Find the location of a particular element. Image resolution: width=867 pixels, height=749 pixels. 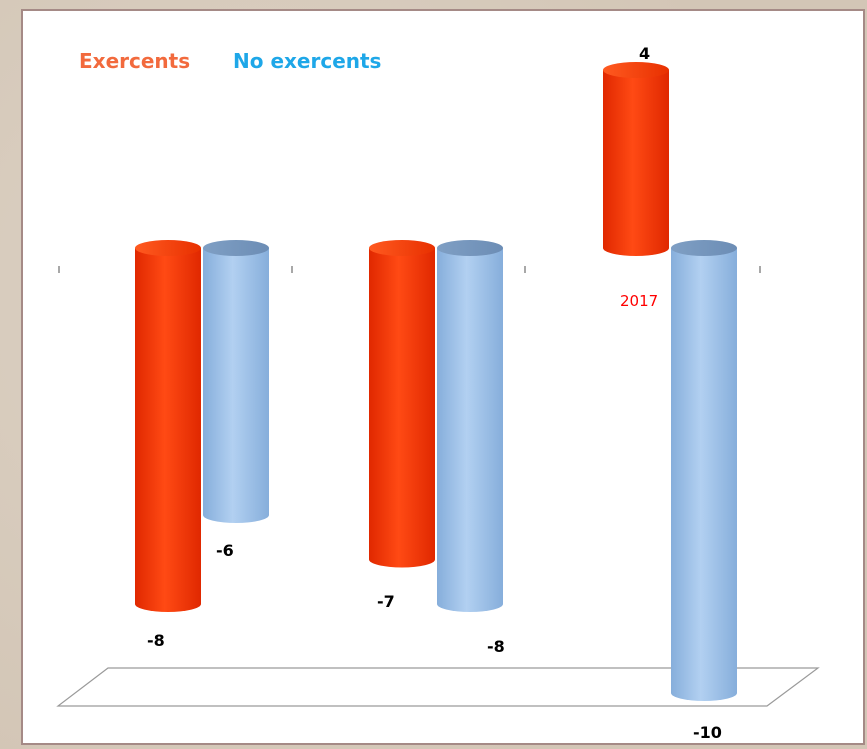

legend-label-no-exercents: No exercents is located at coordinates (307, 61).